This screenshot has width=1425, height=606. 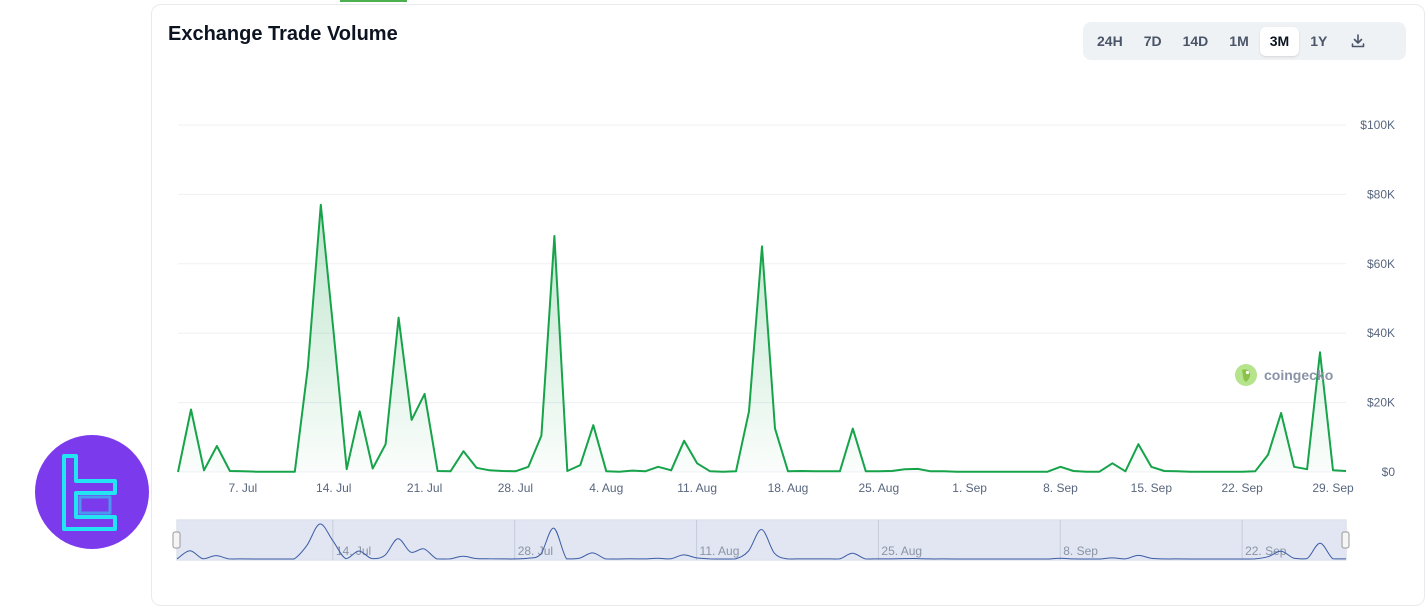 What do you see at coordinates (788, 488) in the screenshot?
I see `x-tick-label: 18. Aug` at bounding box center [788, 488].